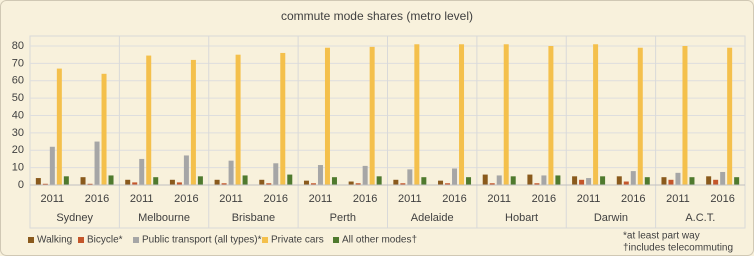  Describe the element at coordinates (343, 218) in the screenshot. I see `group-label: Perth` at that location.